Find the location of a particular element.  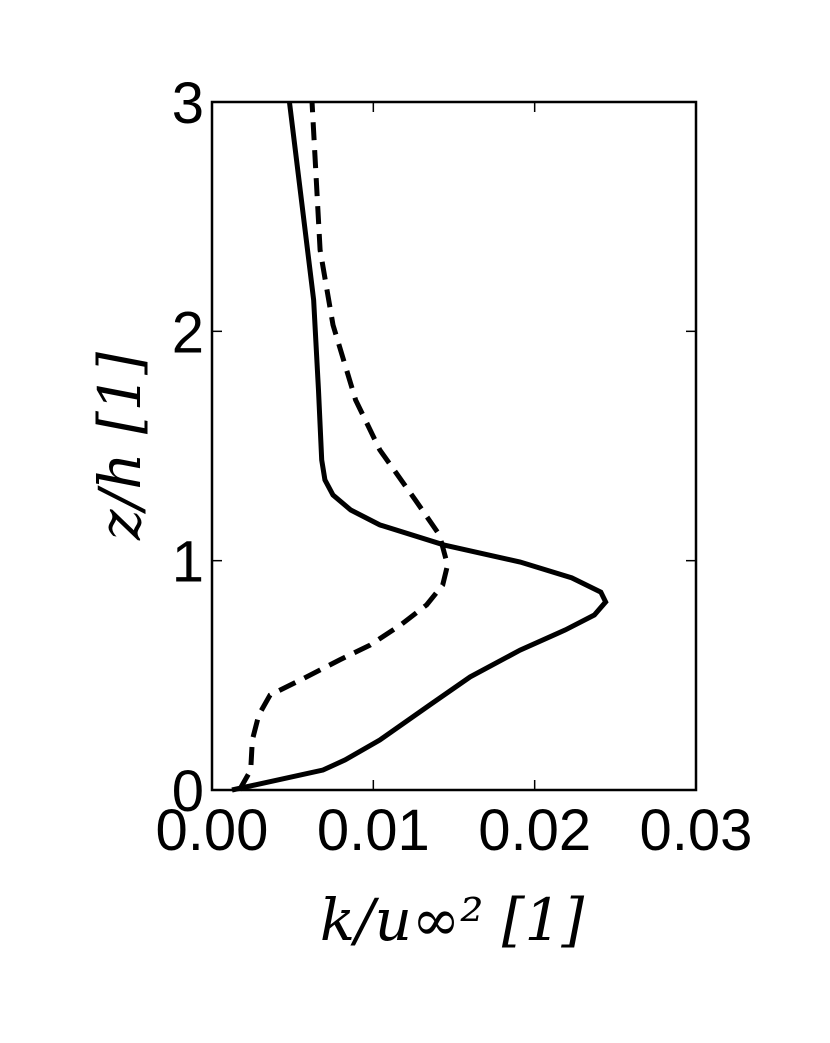

y-axis-label: z/h [1] is located at coordinates (120, 446).